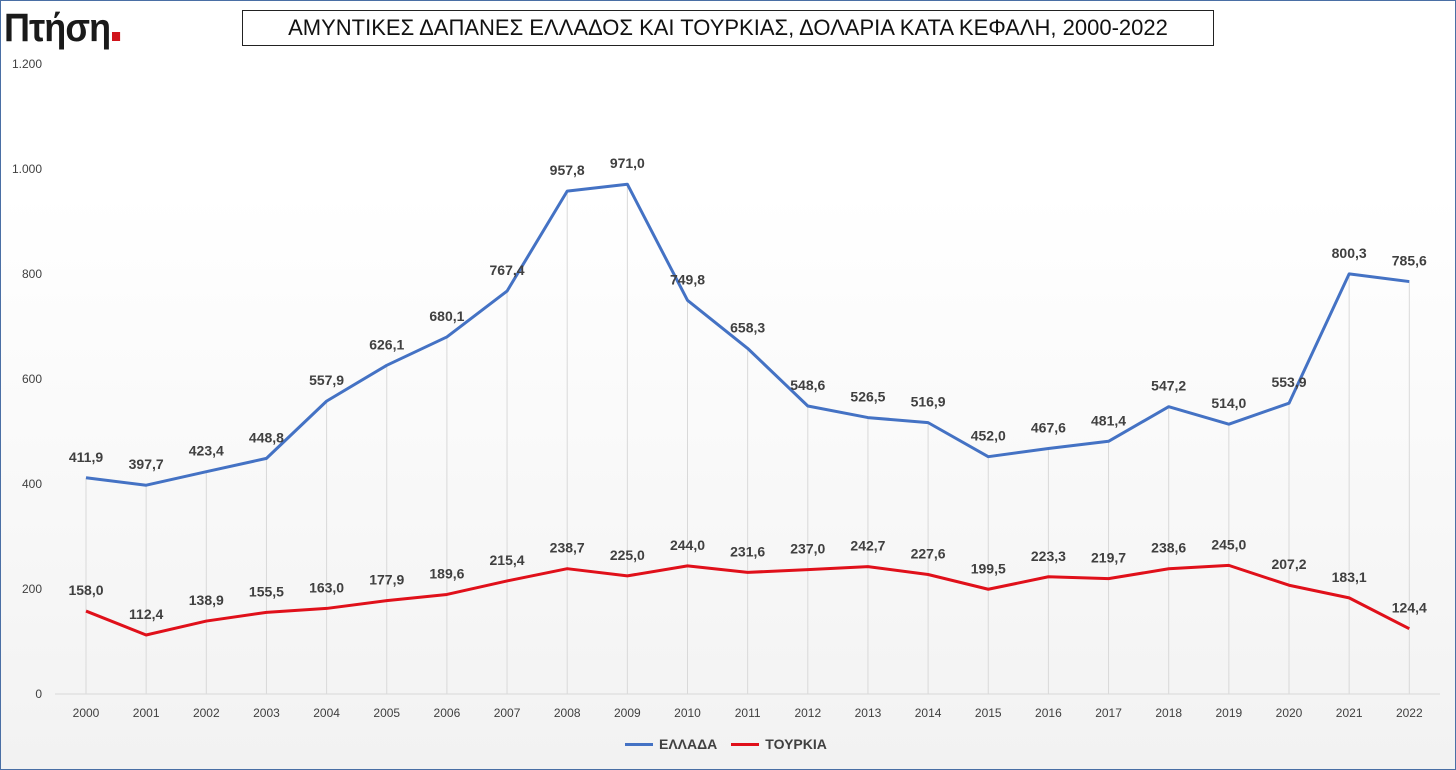  Describe the element at coordinates (796, 744) in the screenshot. I see `legend-label-turkey: ΤΟΥΡΚΙΑ` at that location.